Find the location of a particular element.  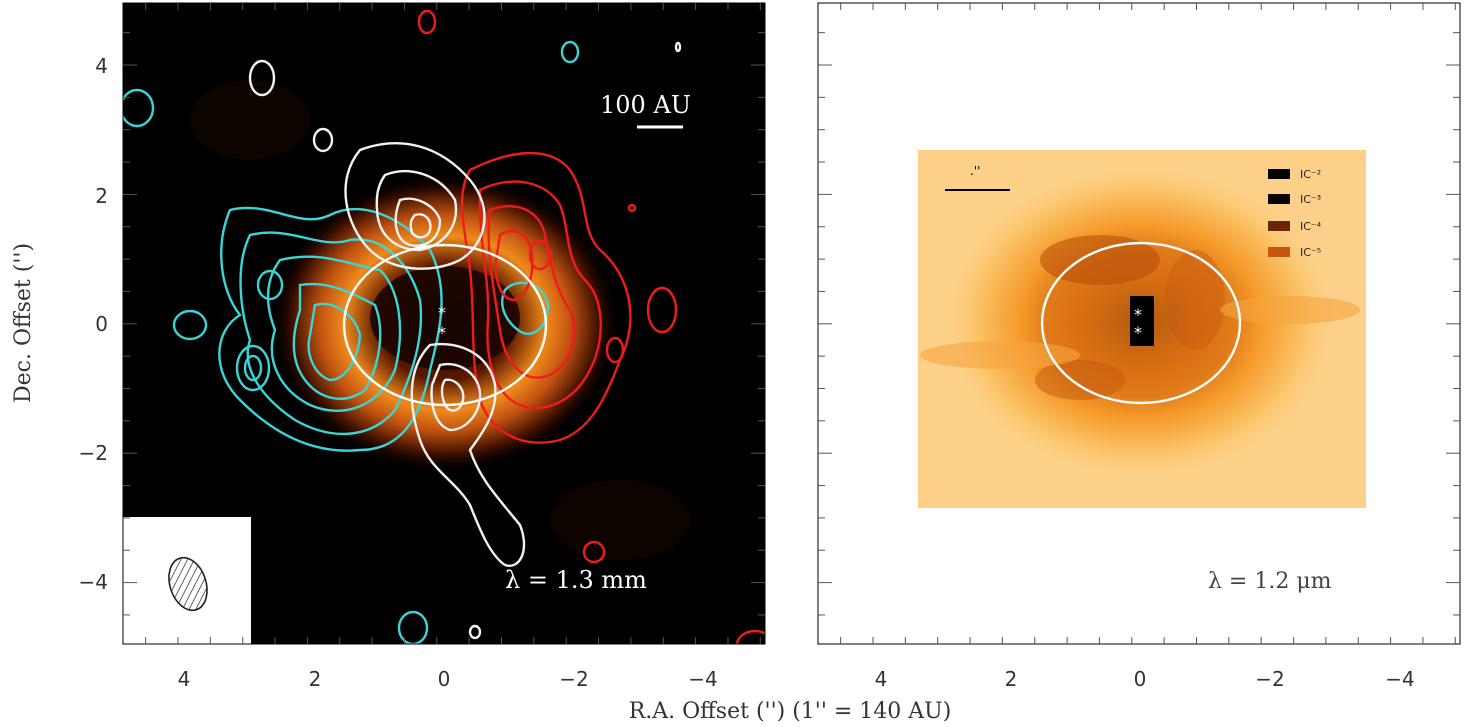

hatched-beam-icon is located at coordinates (188, 584).